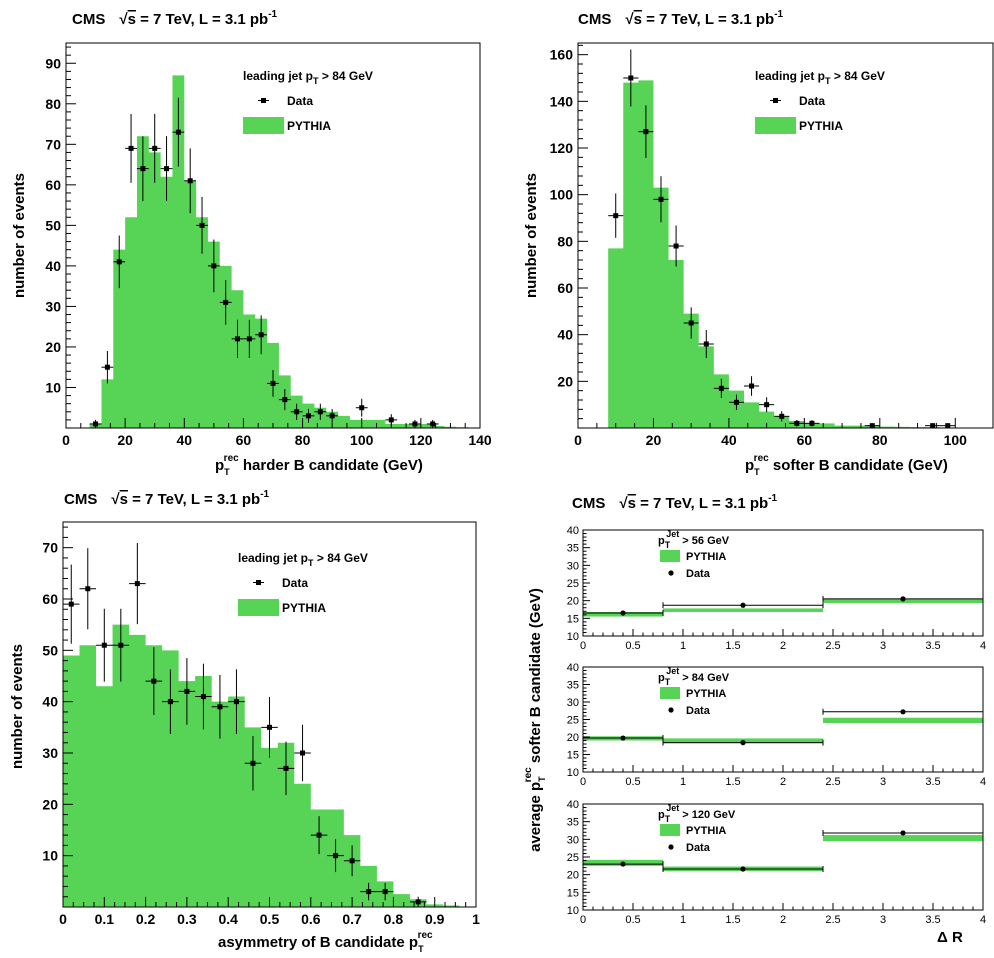  Describe the element at coordinates (535, 817) in the screenshot. I see `y-label-pre: average p` at that location.